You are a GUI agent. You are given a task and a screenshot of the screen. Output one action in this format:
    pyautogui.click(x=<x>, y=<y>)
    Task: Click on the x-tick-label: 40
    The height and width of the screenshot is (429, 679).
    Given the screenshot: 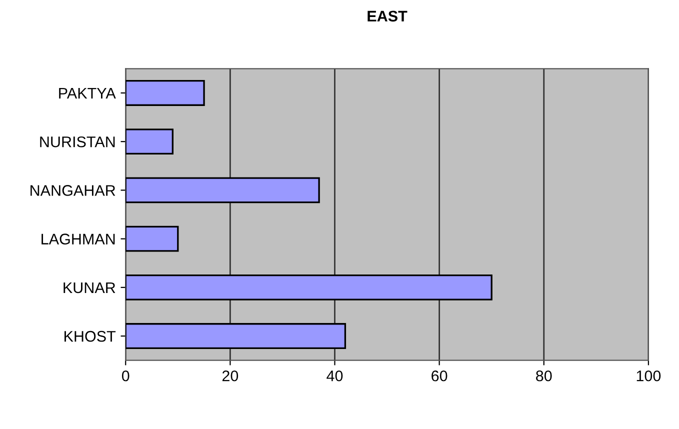 What is the action you would take?
    pyautogui.click(x=334, y=376)
    